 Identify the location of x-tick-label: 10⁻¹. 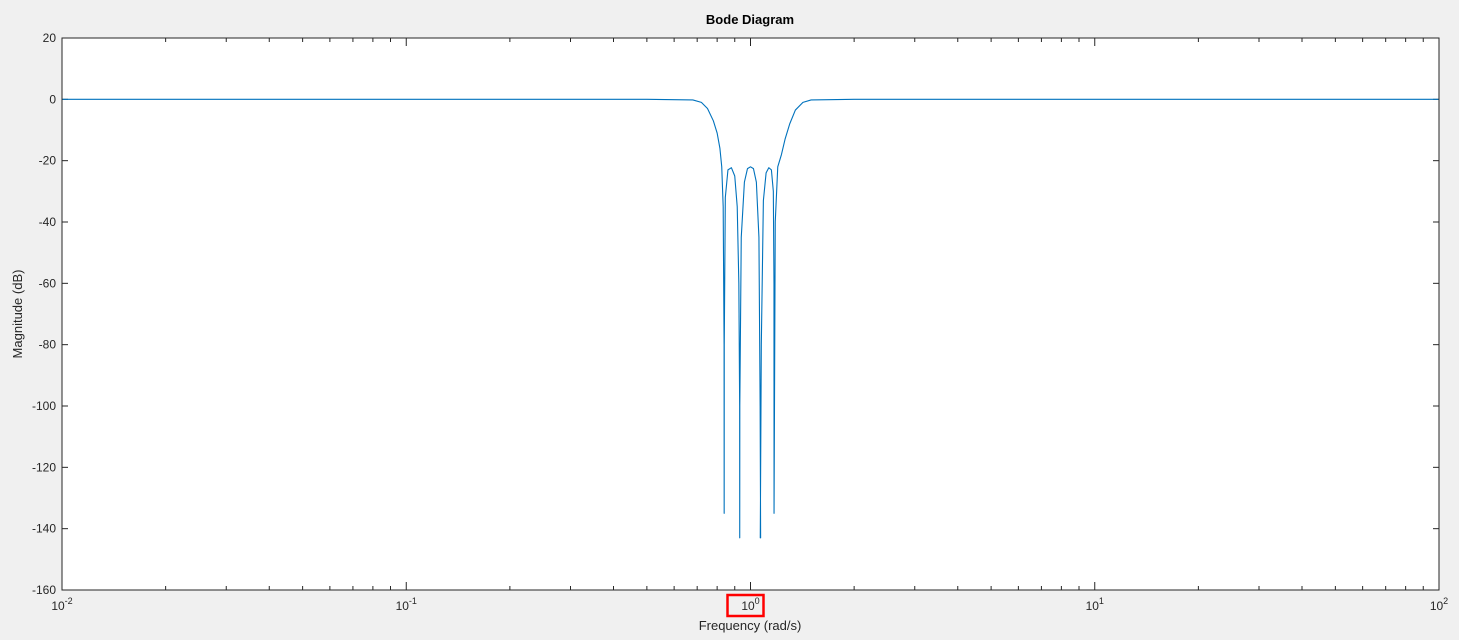
(406, 604).